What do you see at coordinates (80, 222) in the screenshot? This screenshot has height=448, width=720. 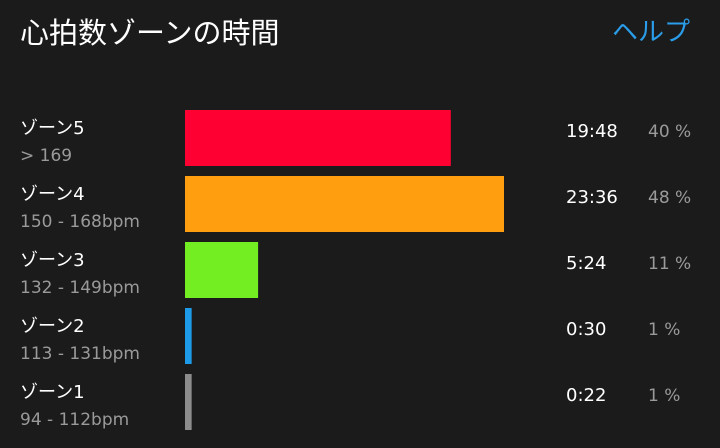 I see `zone-range: 150 - 168bpm` at bounding box center [80, 222].